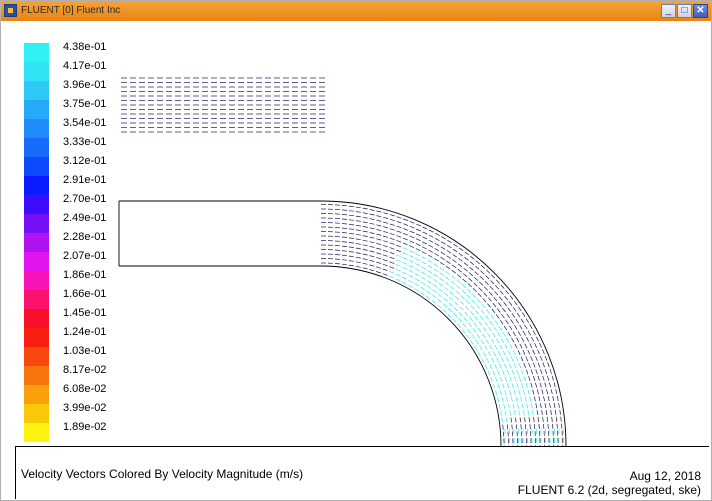 The height and width of the screenshot is (501, 712). I want to click on legend-value-label: 3.99e-02, so click(85, 408).